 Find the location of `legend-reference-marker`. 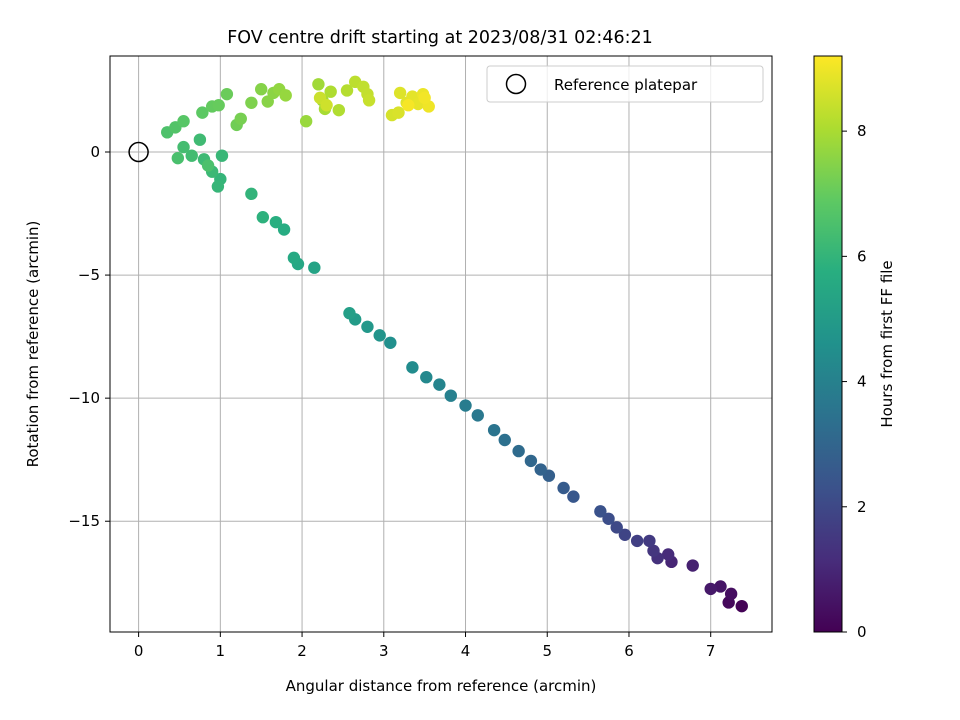

legend-reference-marker is located at coordinates (516, 84).